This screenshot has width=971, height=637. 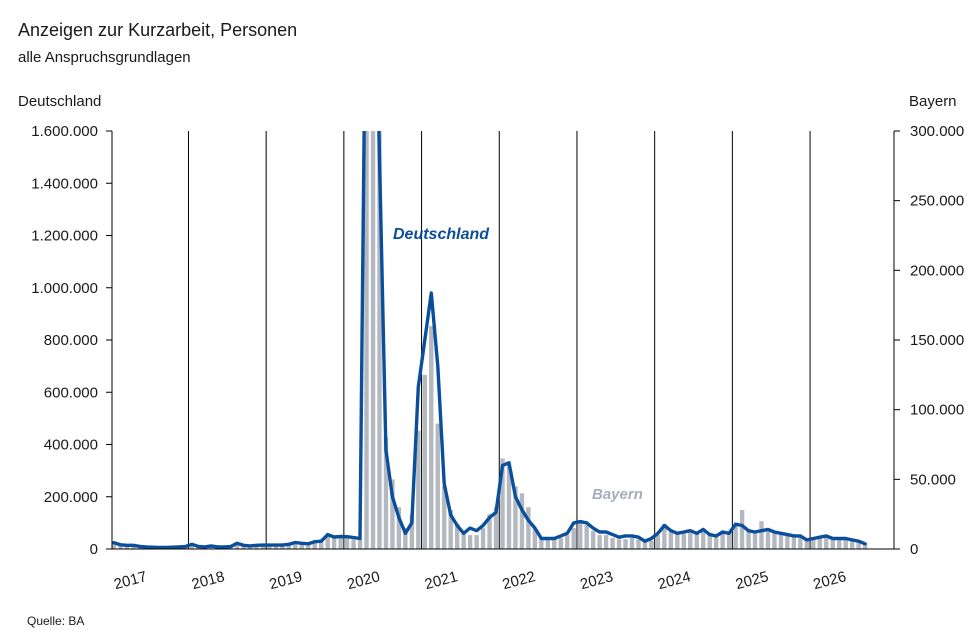 I want to click on y-tick-label-left: 1.600.000, so click(x=64, y=131).